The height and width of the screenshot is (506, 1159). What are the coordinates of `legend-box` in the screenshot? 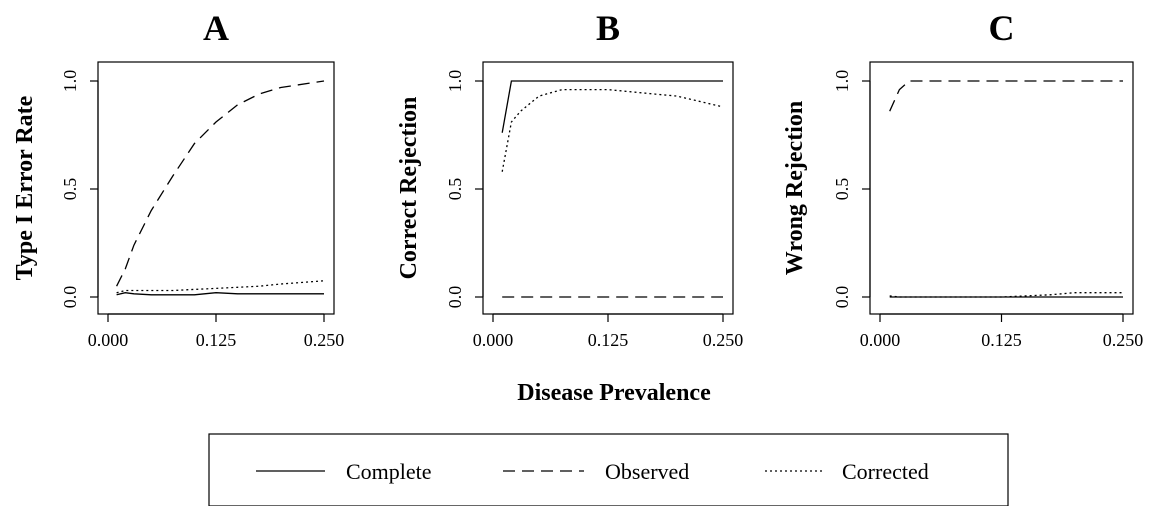 It's located at (608, 469).